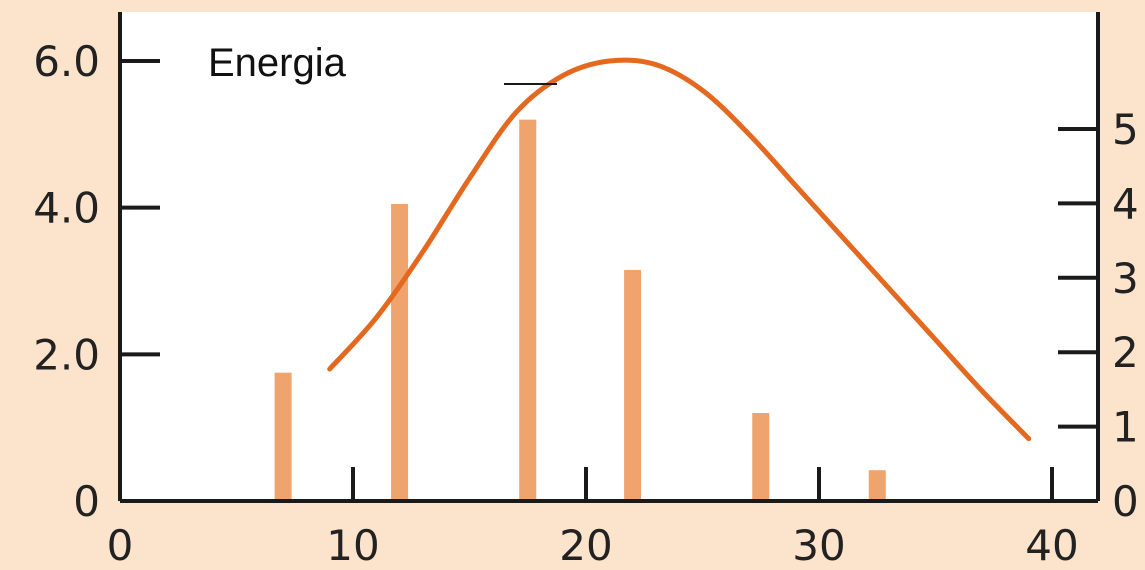 The height and width of the screenshot is (570, 1145). Describe the element at coordinates (818, 545) in the screenshot. I see `x-tick-label-30: 30` at that location.